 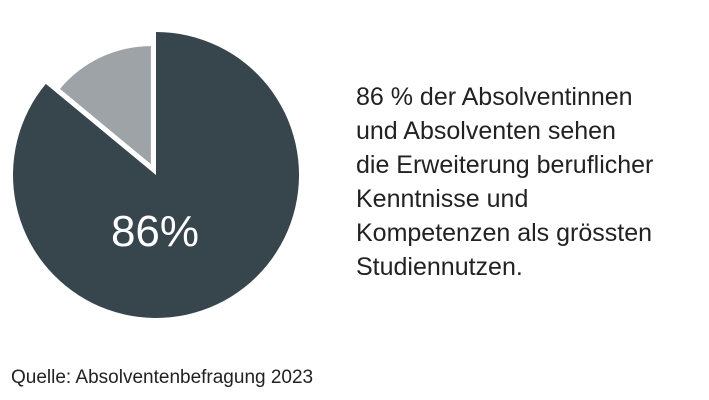 I want to click on source-note: Quelle: Absolventenbefragung 2023, so click(x=162, y=377).